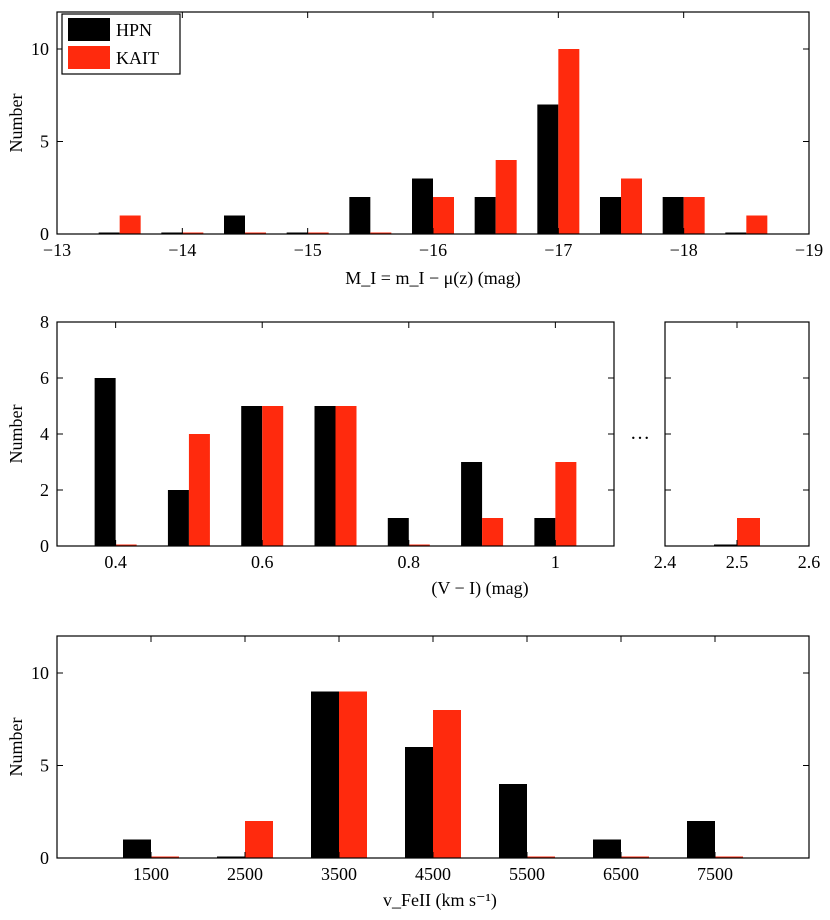  Describe the element at coordinates (89, 29) in the screenshot. I see `legend-hpn-swatch` at that location.